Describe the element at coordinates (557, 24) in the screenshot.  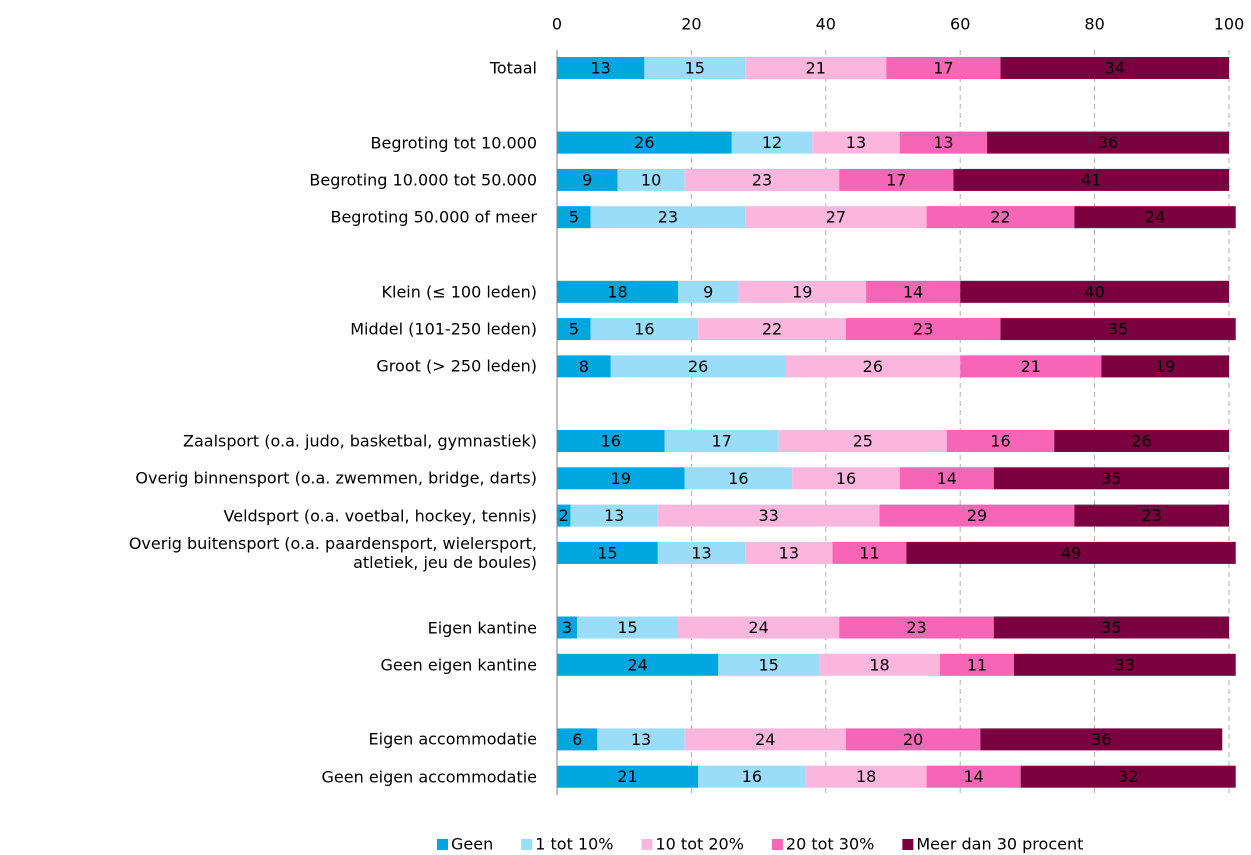
I see `x-tick-label: 0` at that location.